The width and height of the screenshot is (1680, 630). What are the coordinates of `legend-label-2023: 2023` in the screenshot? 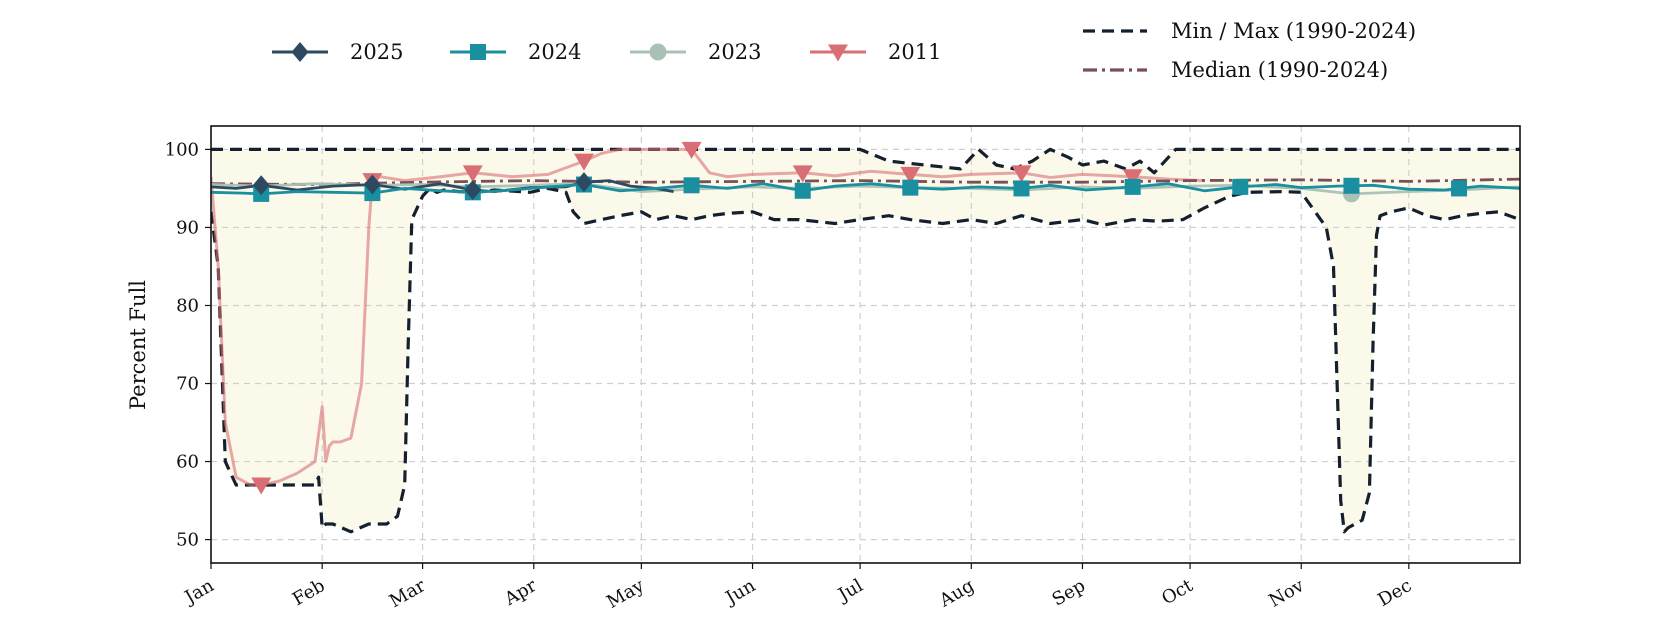 It's located at (734, 52).